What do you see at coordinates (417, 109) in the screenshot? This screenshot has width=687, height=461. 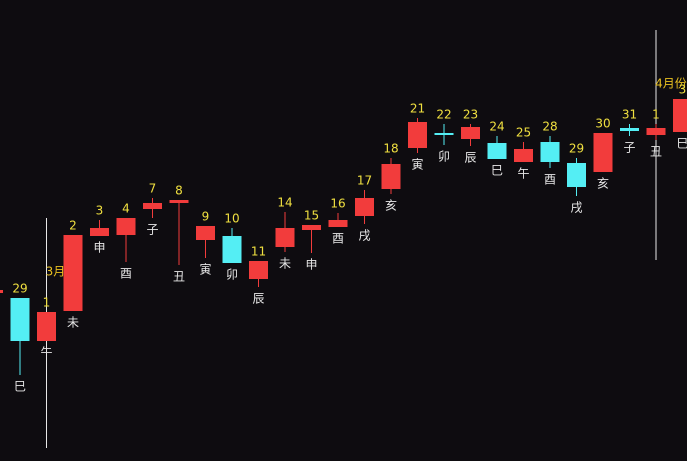 I see `day-label: 21` at bounding box center [417, 109].